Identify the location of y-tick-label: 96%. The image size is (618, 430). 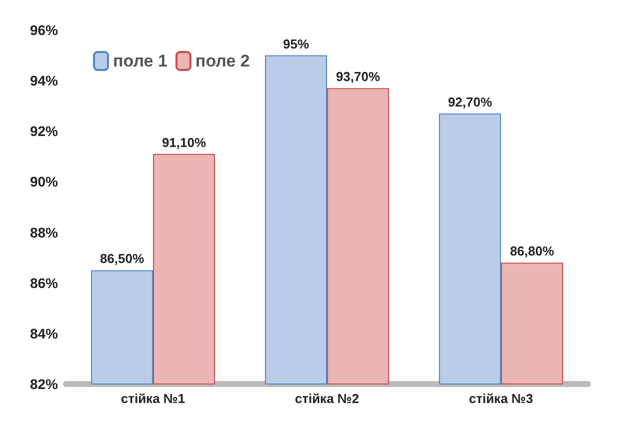
(44, 30).